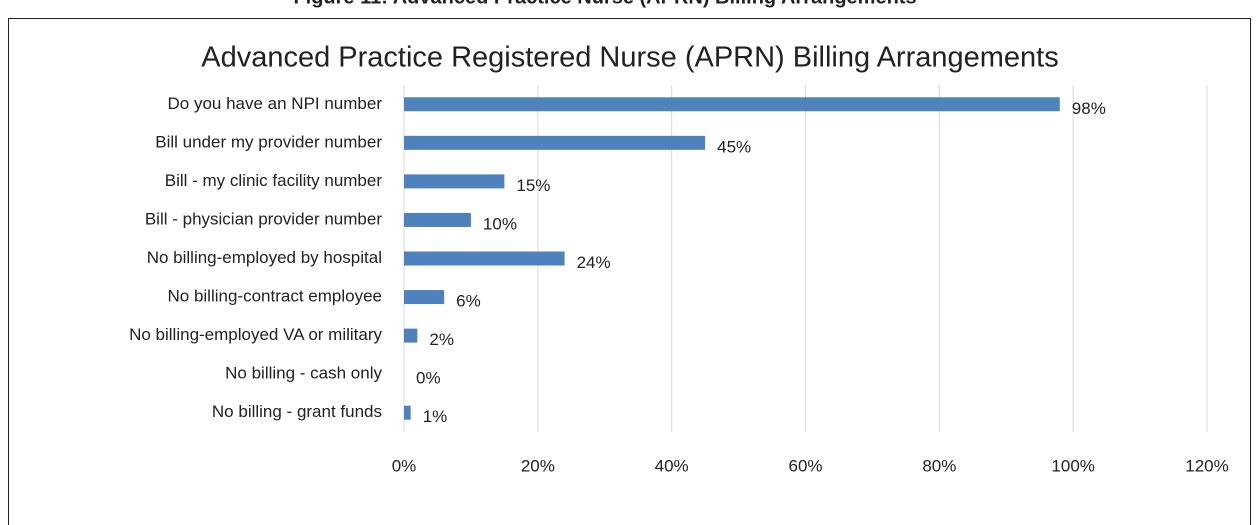 Image resolution: width=1259 pixels, height=525 pixels. What do you see at coordinates (297, 411) in the screenshot?
I see `y-tick-label: No billing - grant funds` at bounding box center [297, 411].